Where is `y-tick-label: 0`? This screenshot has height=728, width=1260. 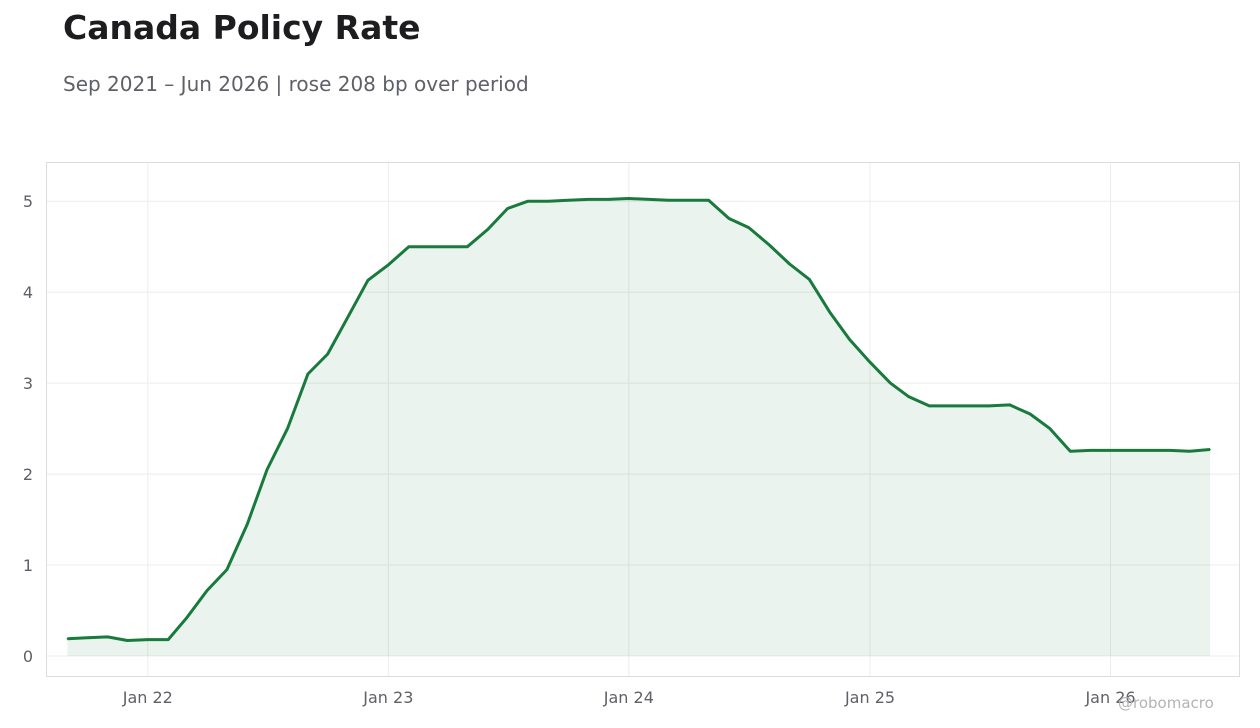 y-tick-label: 0 is located at coordinates (28, 656).